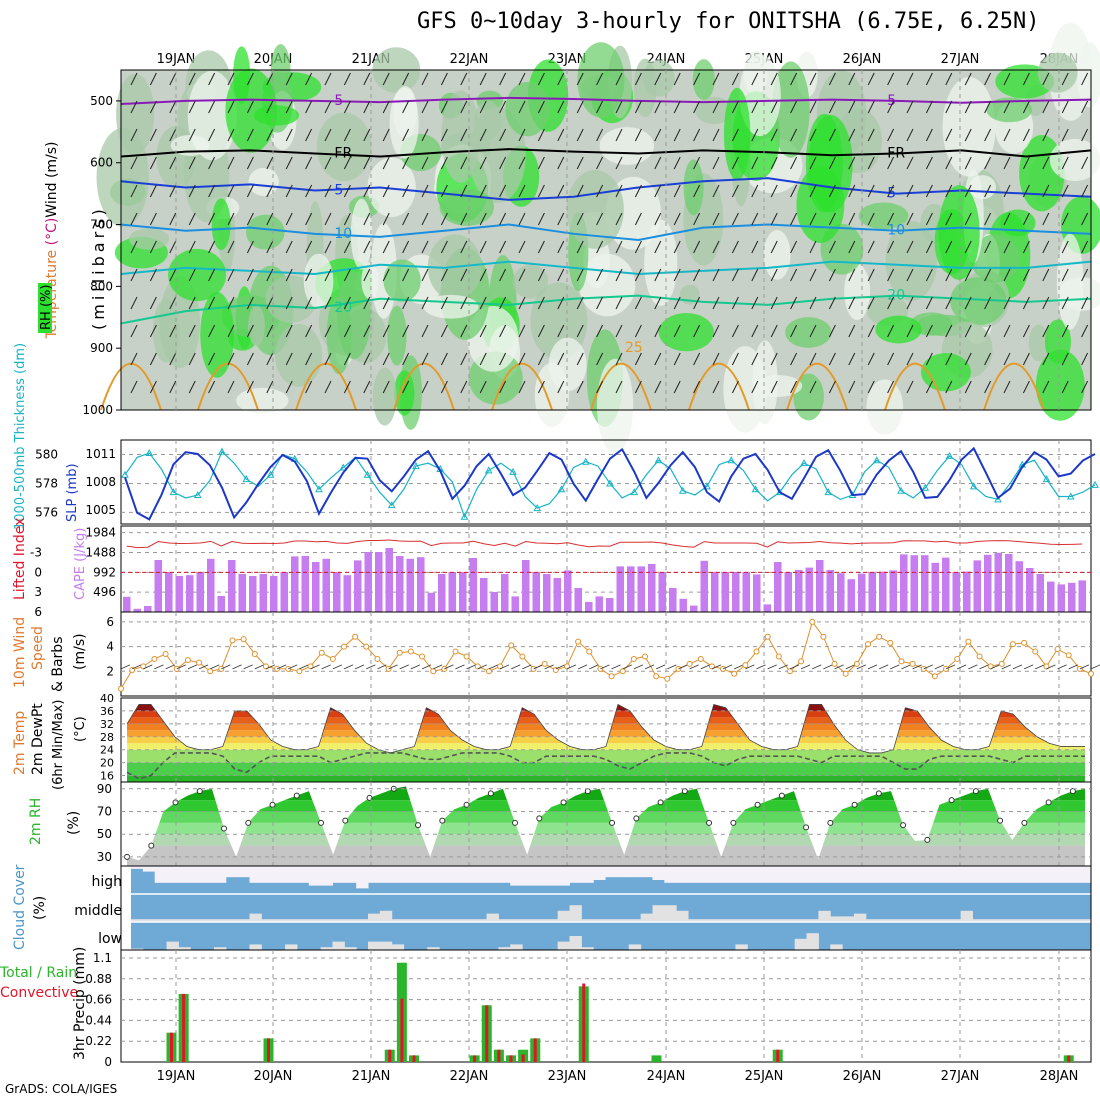 The image size is (1100, 1100). Describe the element at coordinates (418, 825) in the screenshot. I see `rh-marker` at that location.